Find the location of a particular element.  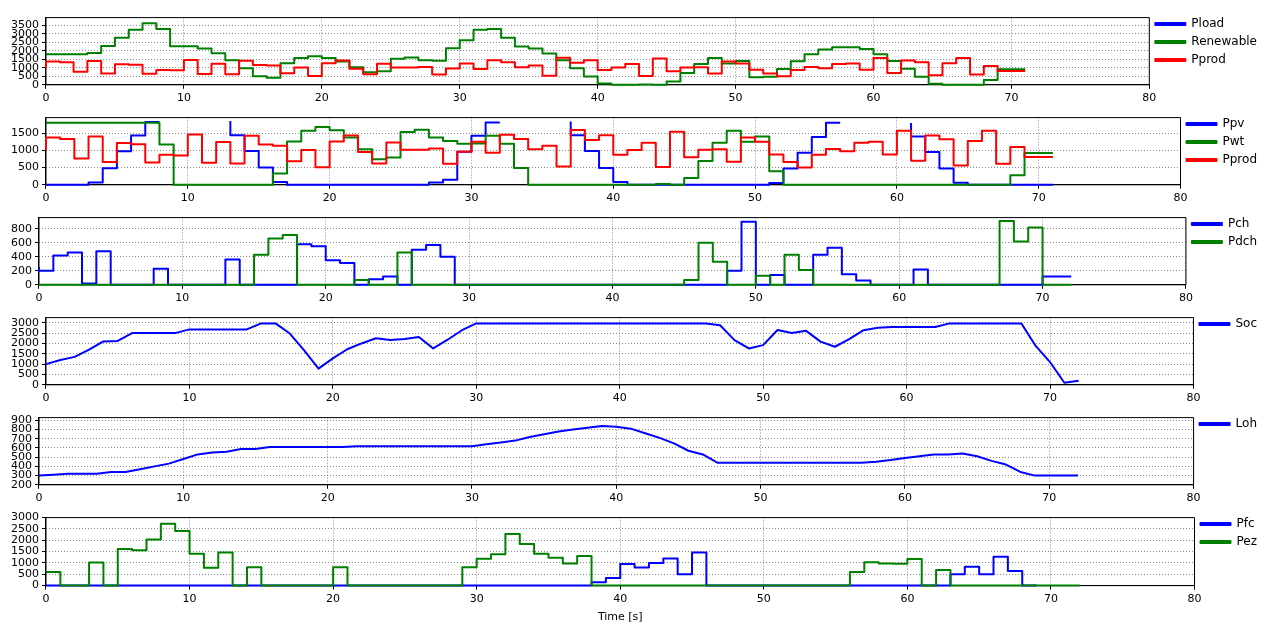

y-tick-label: 400 is located at coordinates (21, 256).